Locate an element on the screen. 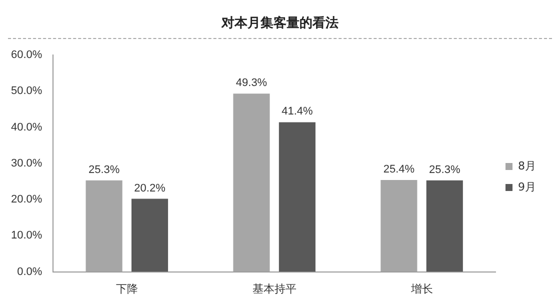 The image size is (560, 306). y-tick-label: 0.0% is located at coordinates (29, 272).